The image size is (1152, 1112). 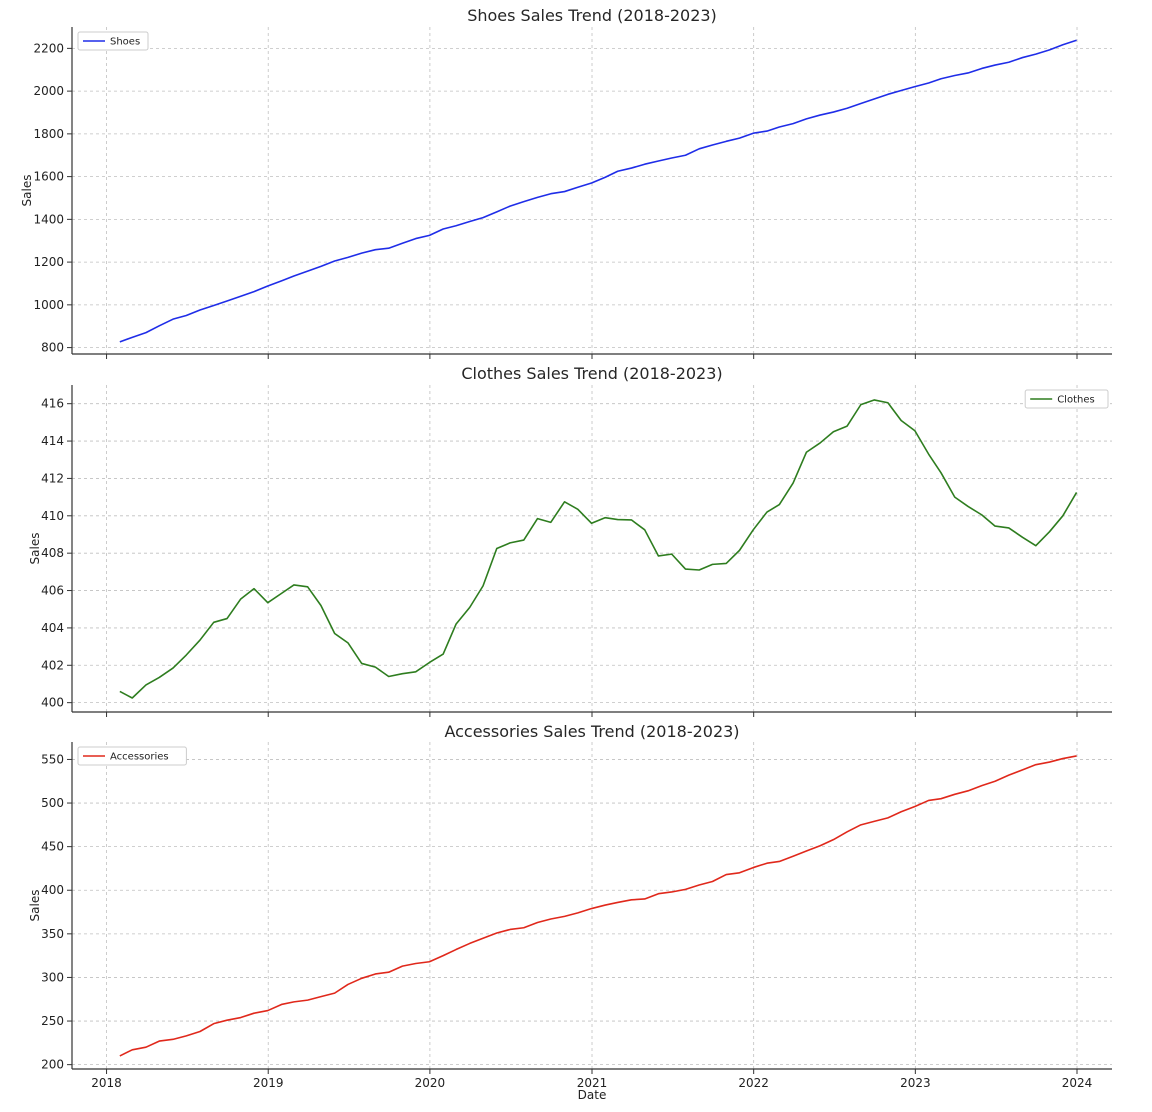 I want to click on y-tick-label: 406, so click(x=52, y=591).